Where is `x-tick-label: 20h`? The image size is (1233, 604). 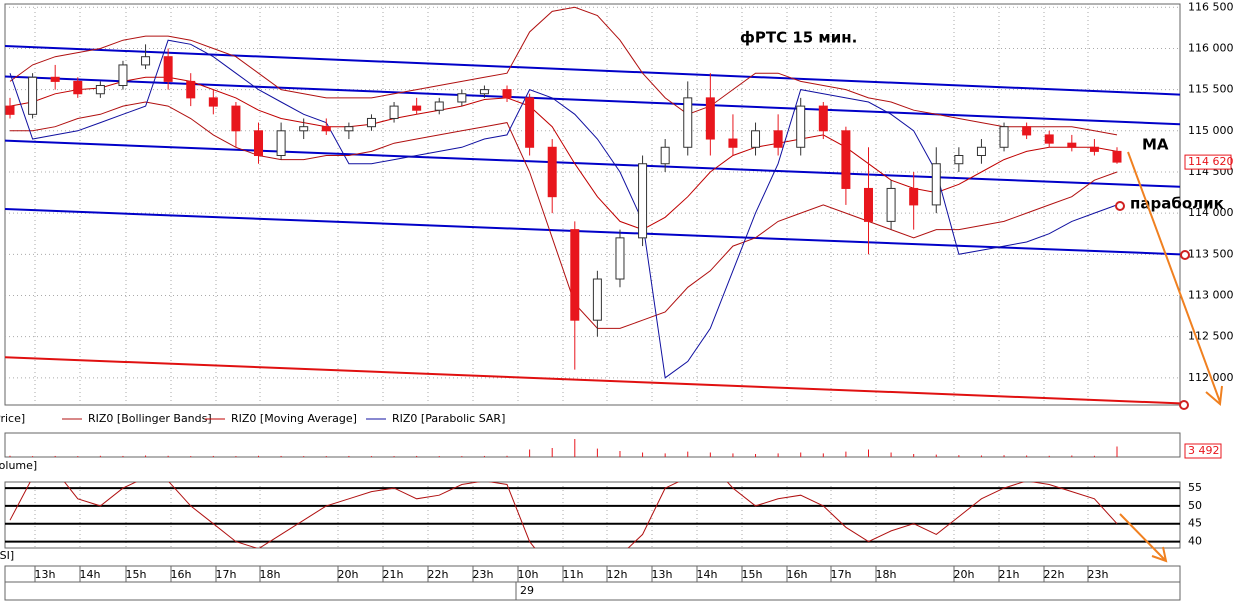
x-tick-label: 20h is located at coordinates (348, 574).